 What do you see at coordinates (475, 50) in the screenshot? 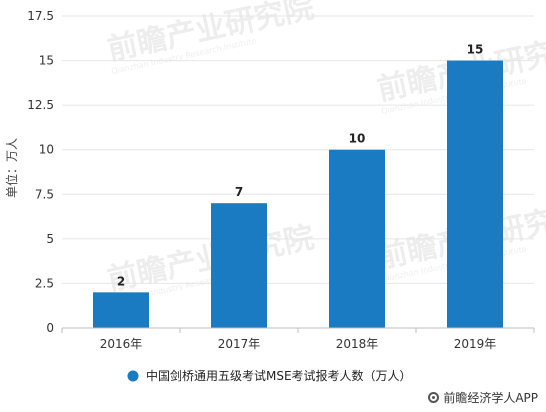
I see `data-label: 15` at bounding box center [475, 50].